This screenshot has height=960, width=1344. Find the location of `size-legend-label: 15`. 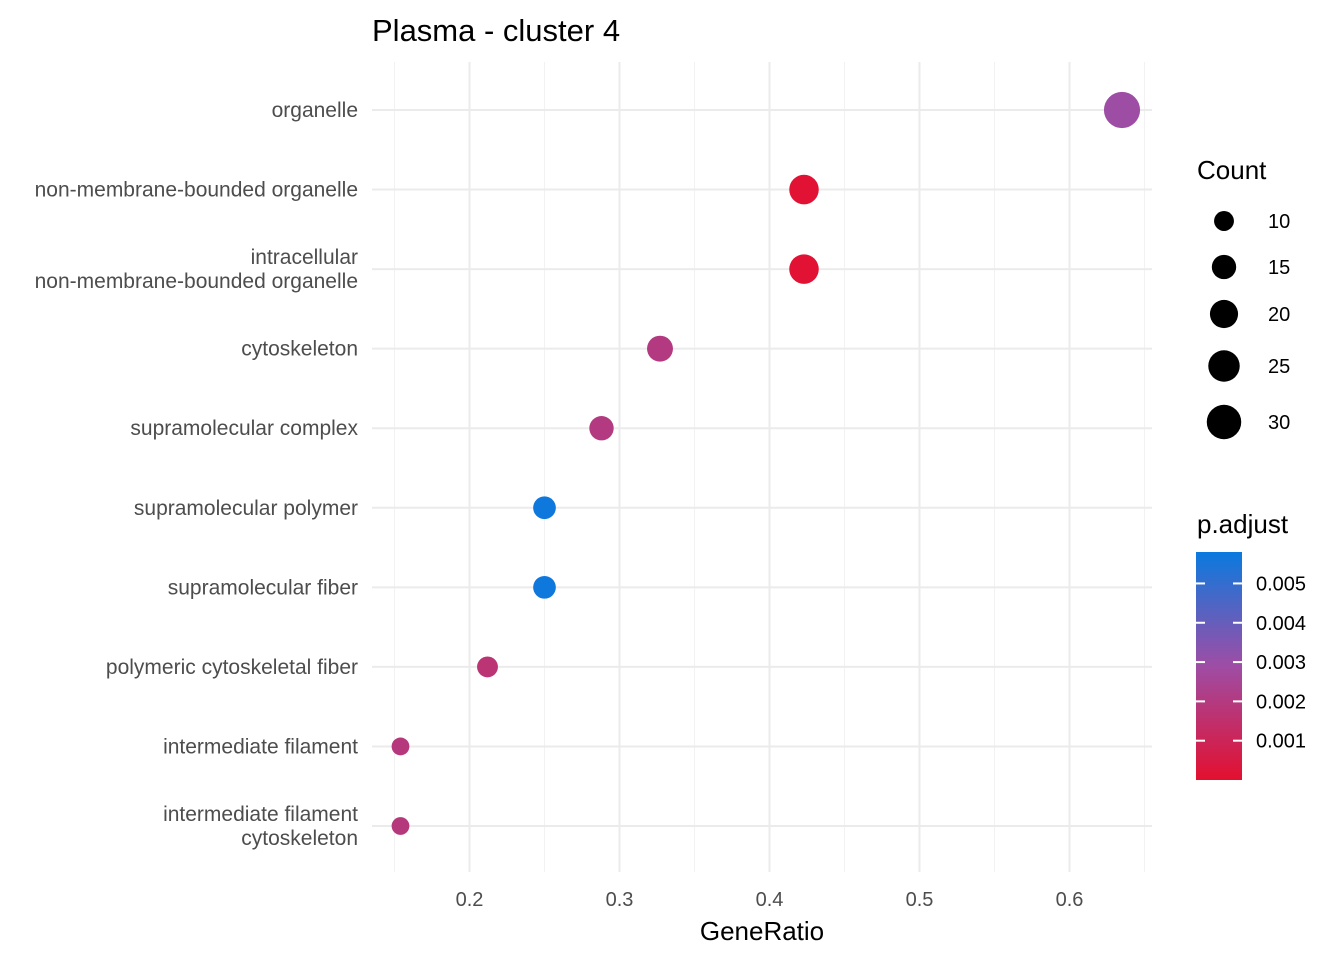

size-legend-label: 15 is located at coordinates (1279, 268).